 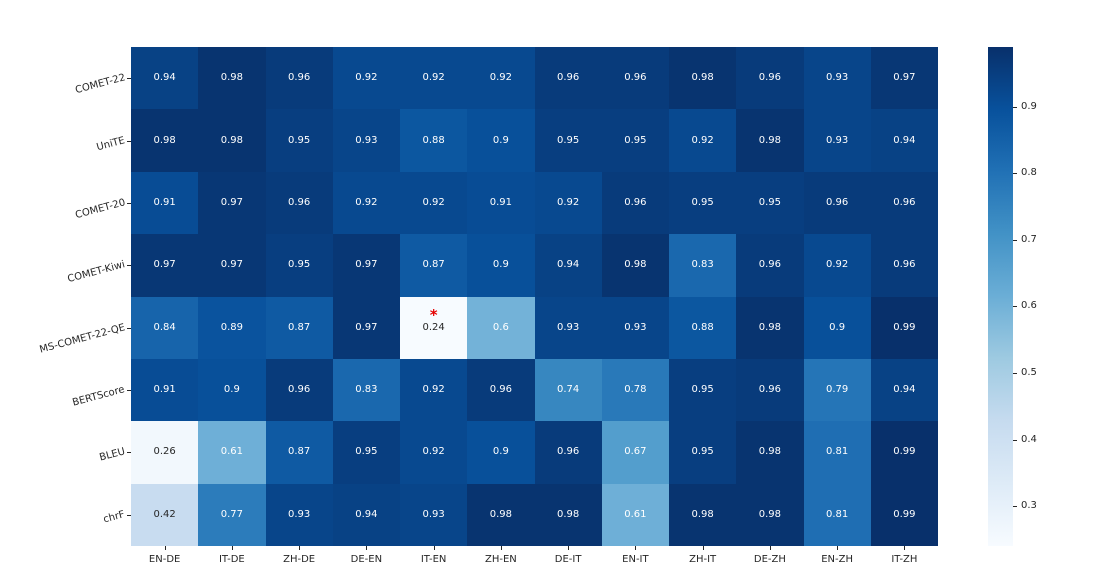 I want to click on colorbar-tick-label-0.4: 0.4, so click(x=1029, y=439).